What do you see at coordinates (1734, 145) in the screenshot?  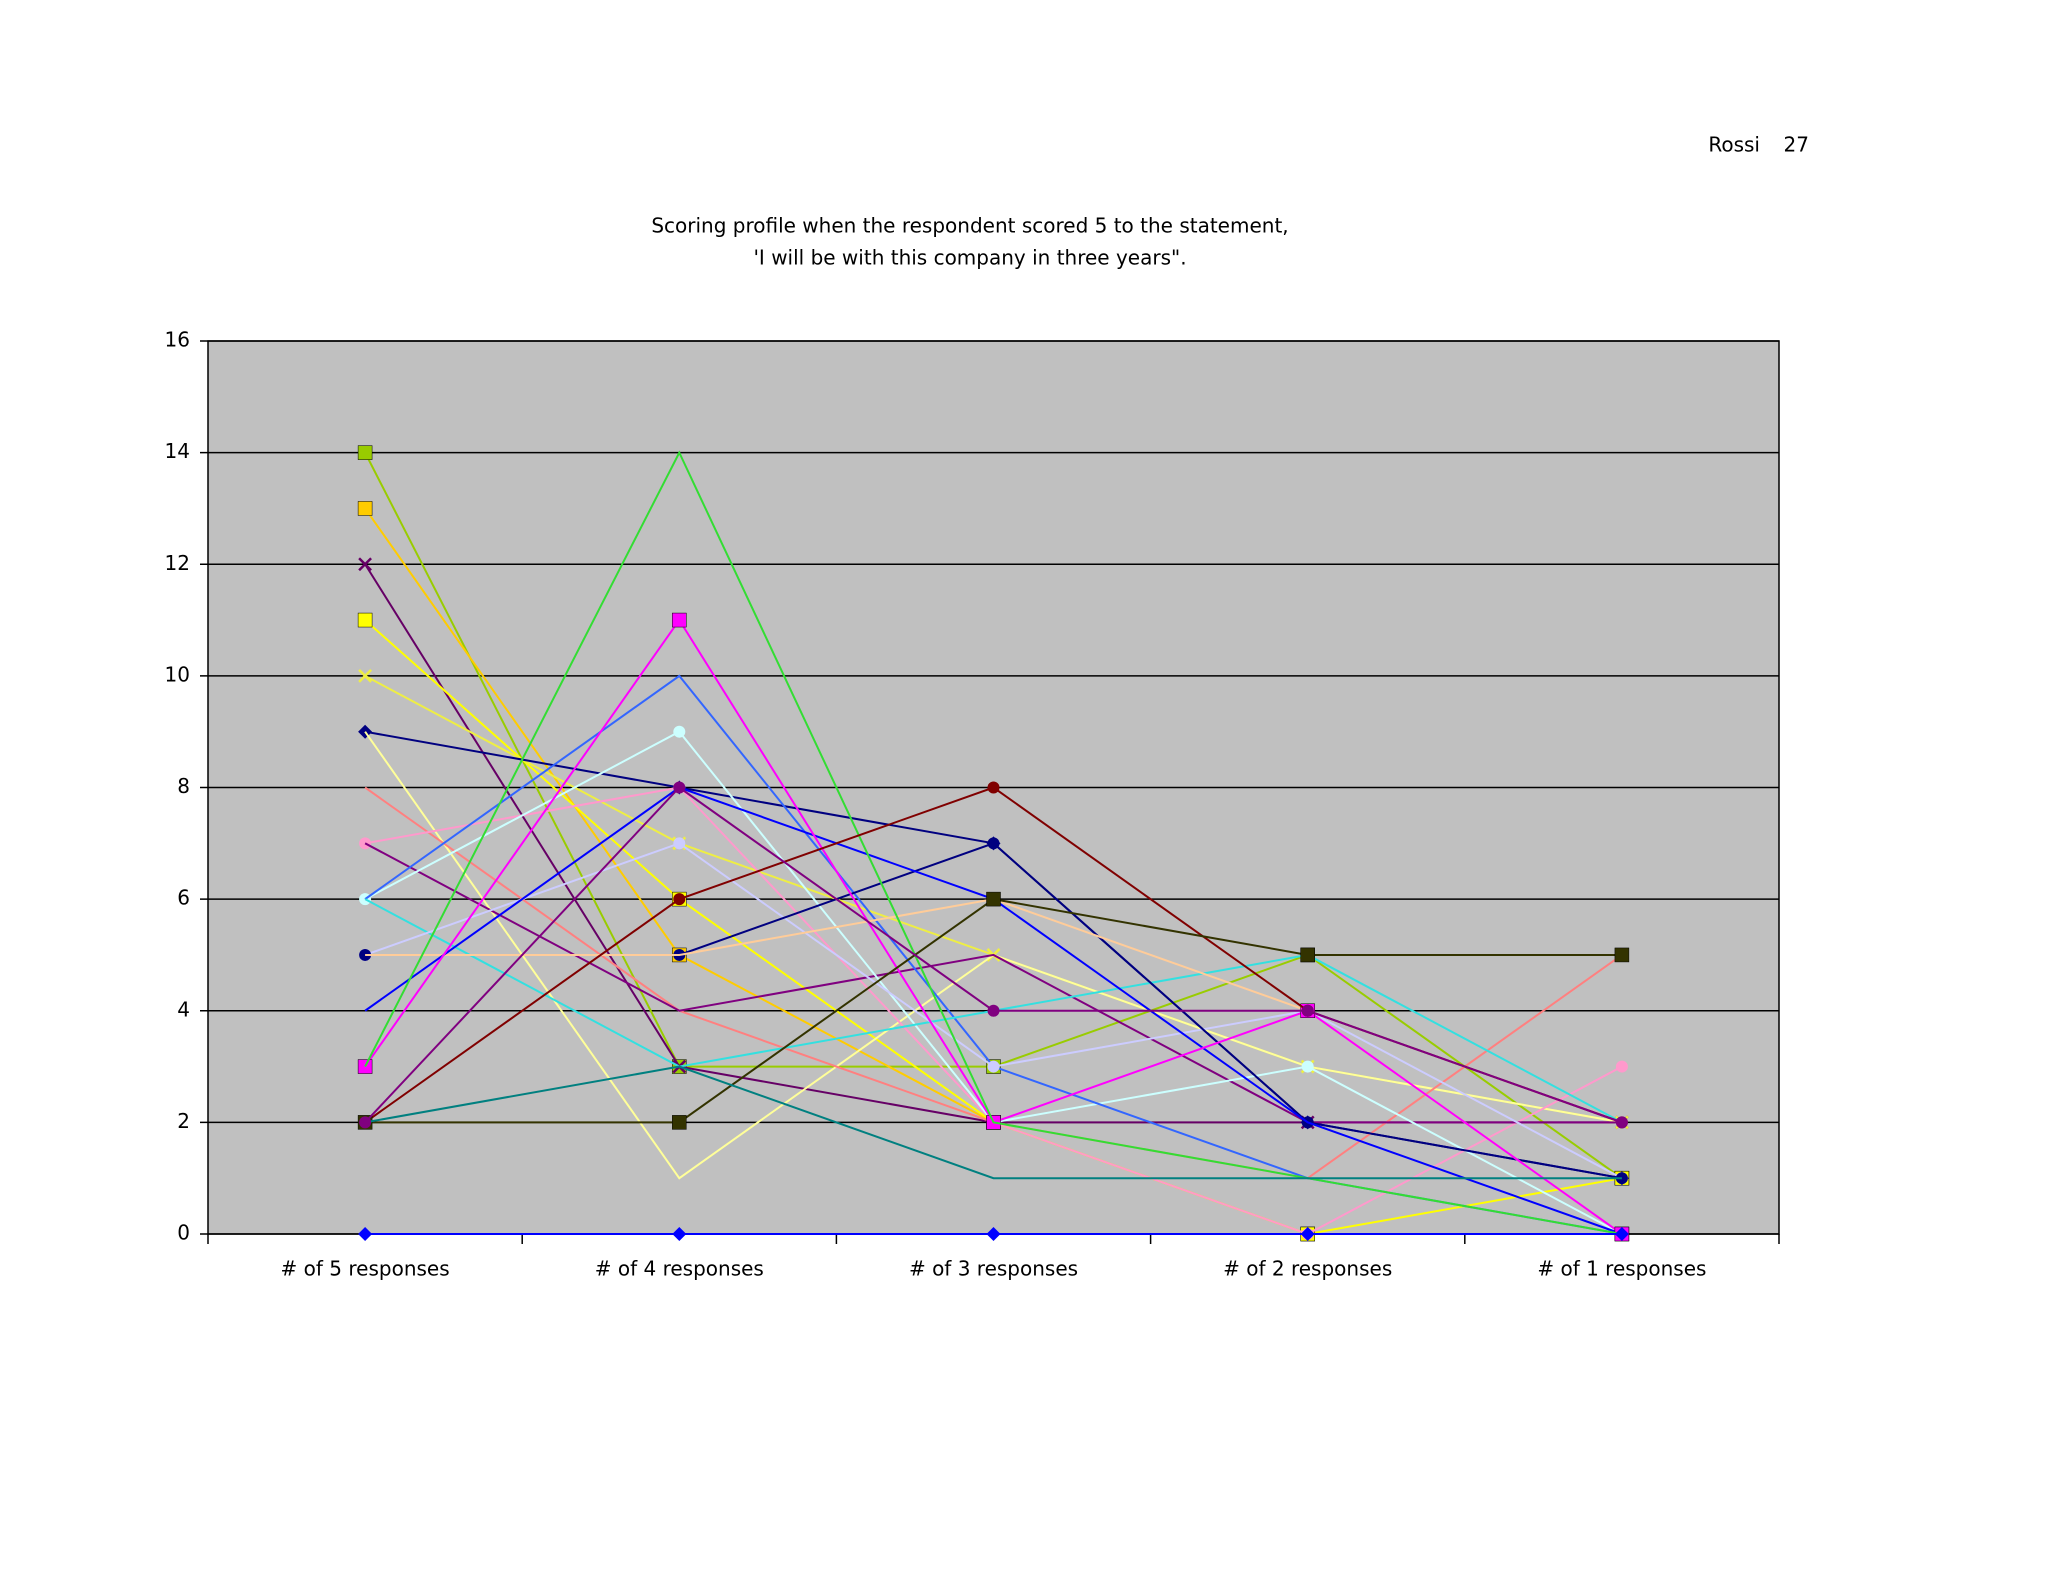 I see `page-author: Rossi` at bounding box center [1734, 145].